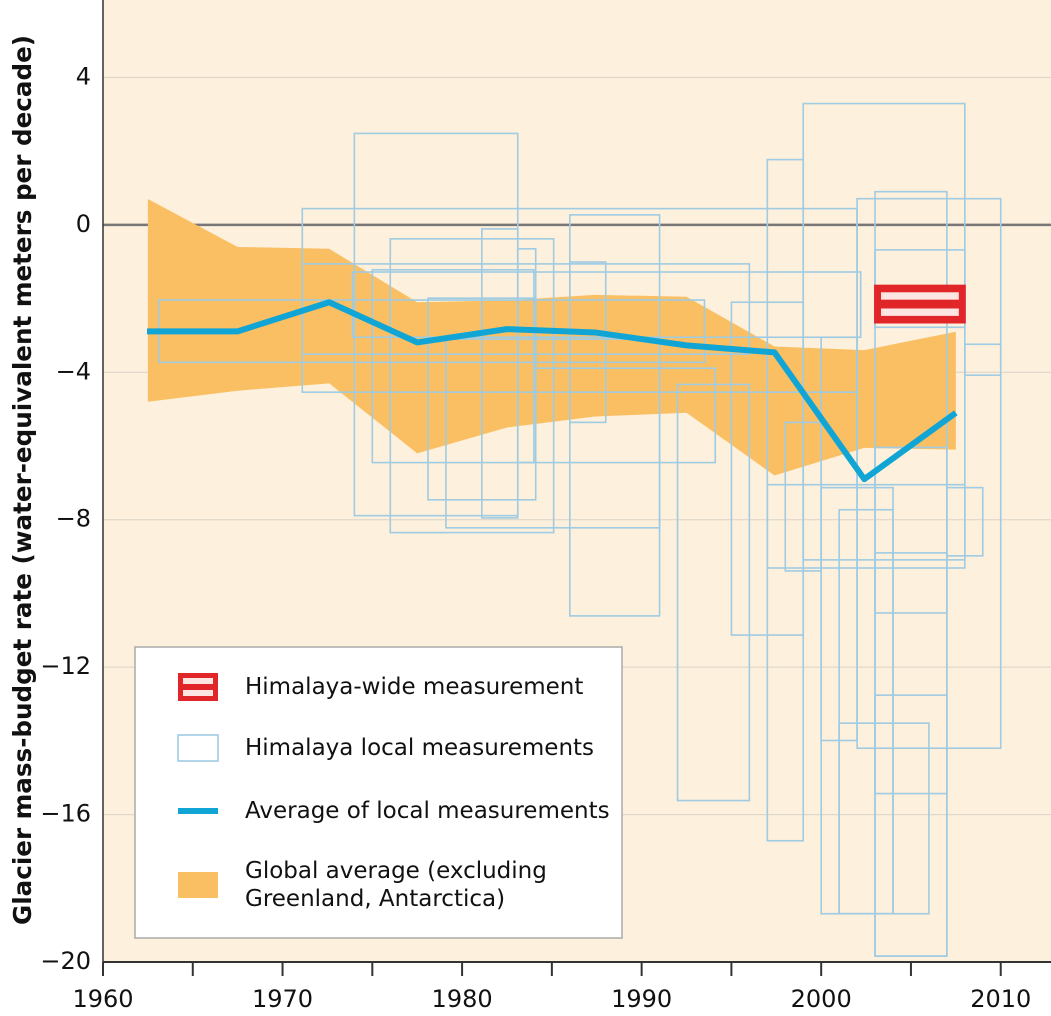 Image resolution: width=1051 pixels, height=1016 pixels. I want to click on legend-label: Average of local measurements, so click(427, 811).